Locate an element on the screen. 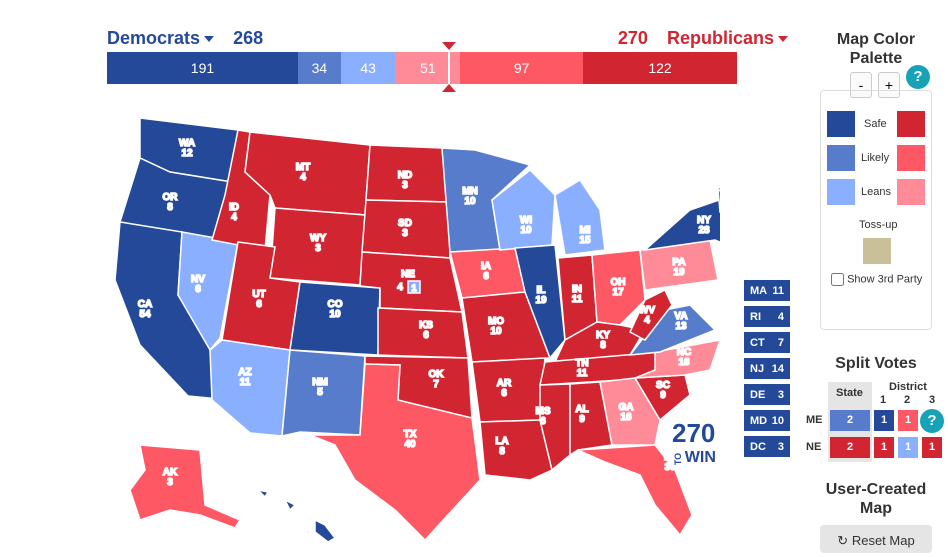  label-leans: Leans is located at coordinates (876, 192).